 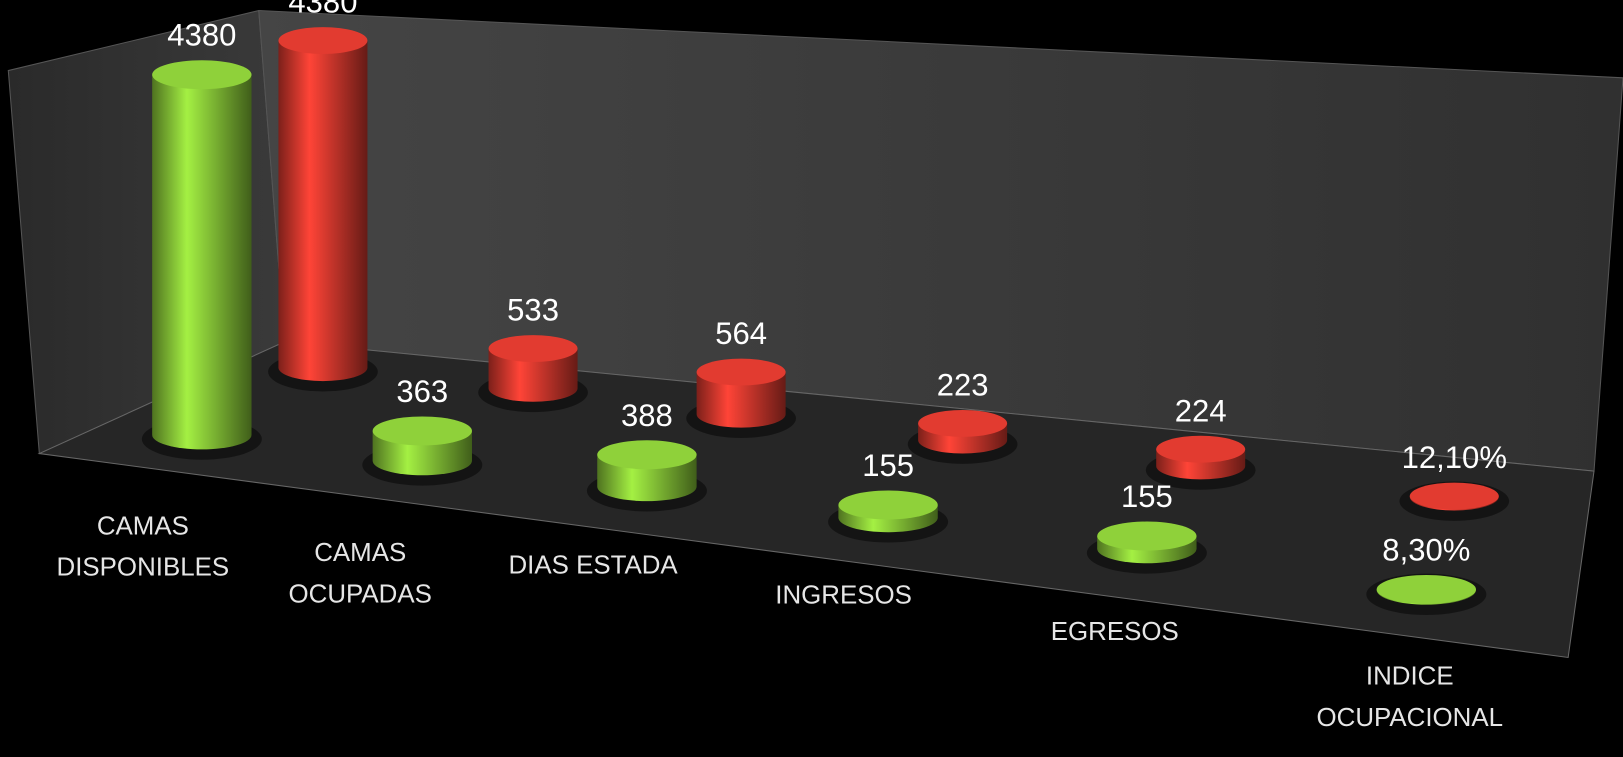 I want to click on x-label-box: INGRESOS, so click(x=843, y=595).